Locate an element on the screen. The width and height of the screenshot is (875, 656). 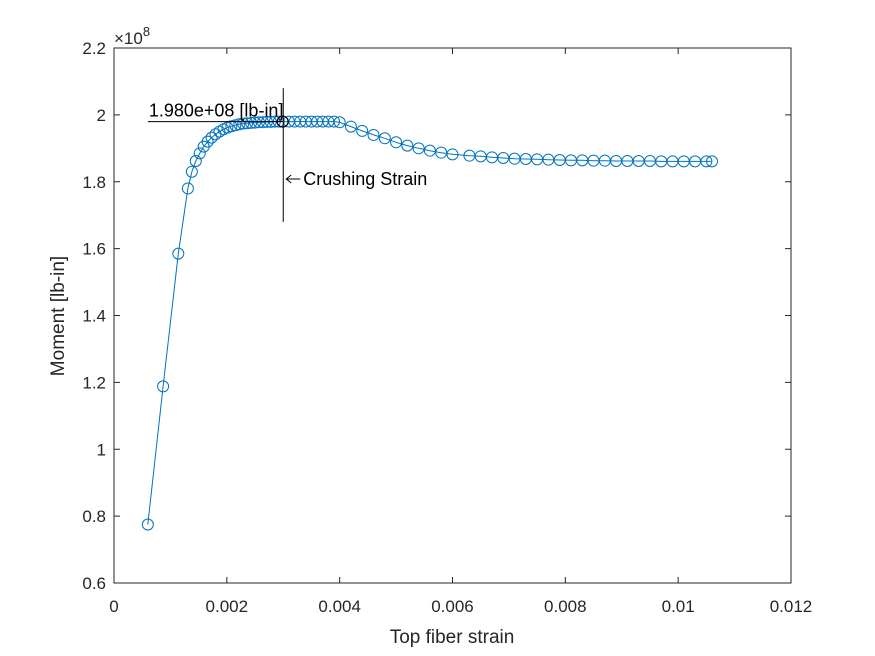
crushing-arrow-head is located at coordinates (288, 179).